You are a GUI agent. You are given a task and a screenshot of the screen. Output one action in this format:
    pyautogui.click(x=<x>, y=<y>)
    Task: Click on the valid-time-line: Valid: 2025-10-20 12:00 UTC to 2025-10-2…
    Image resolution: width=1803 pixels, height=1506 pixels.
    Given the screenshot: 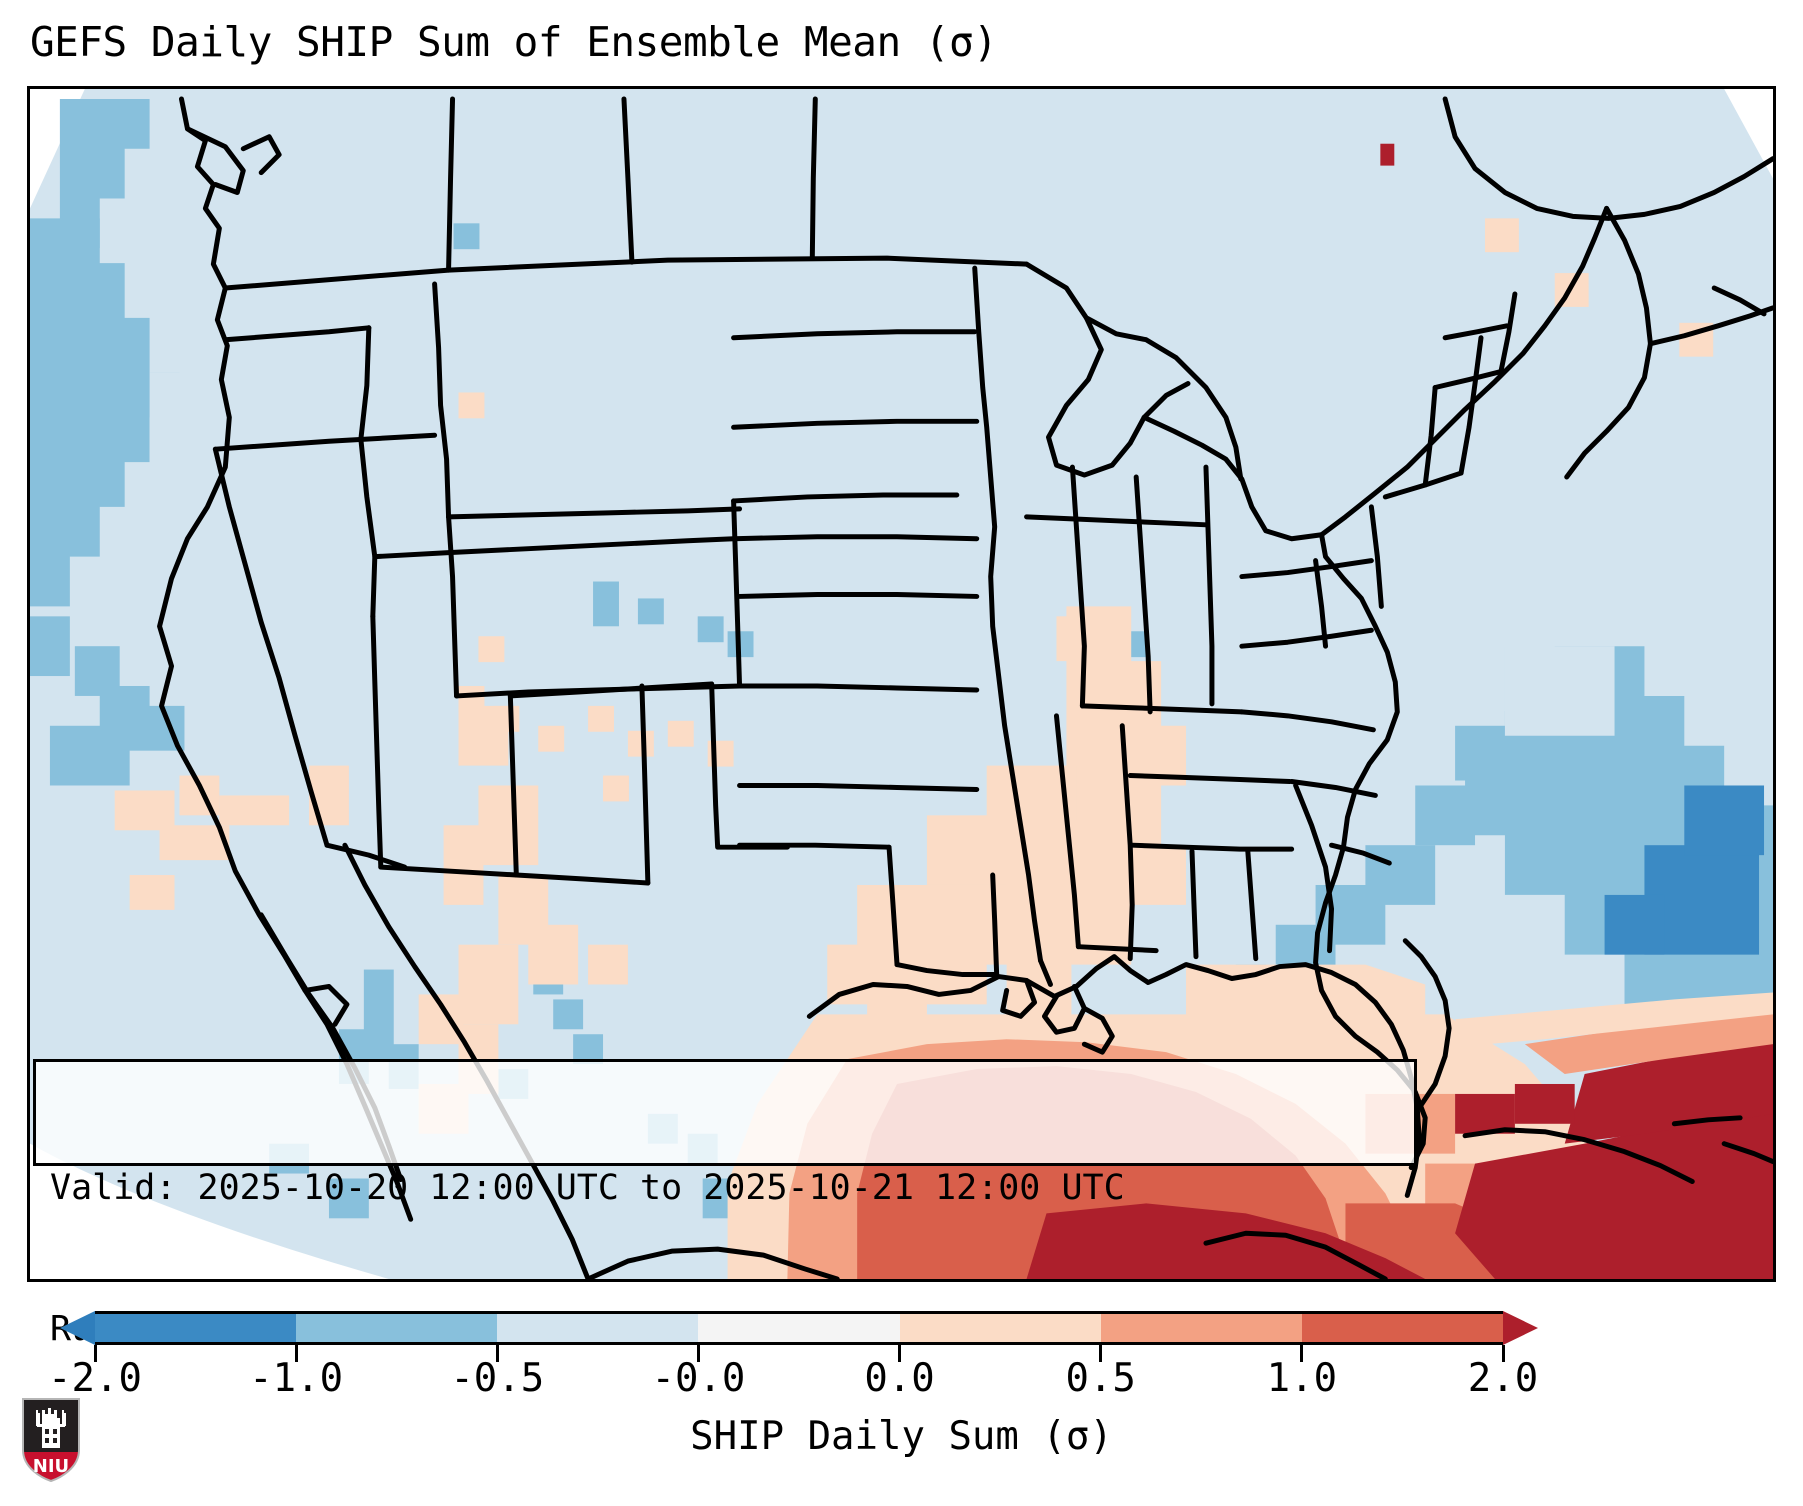 What is the action you would take?
    pyautogui.click(x=587, y=1188)
    